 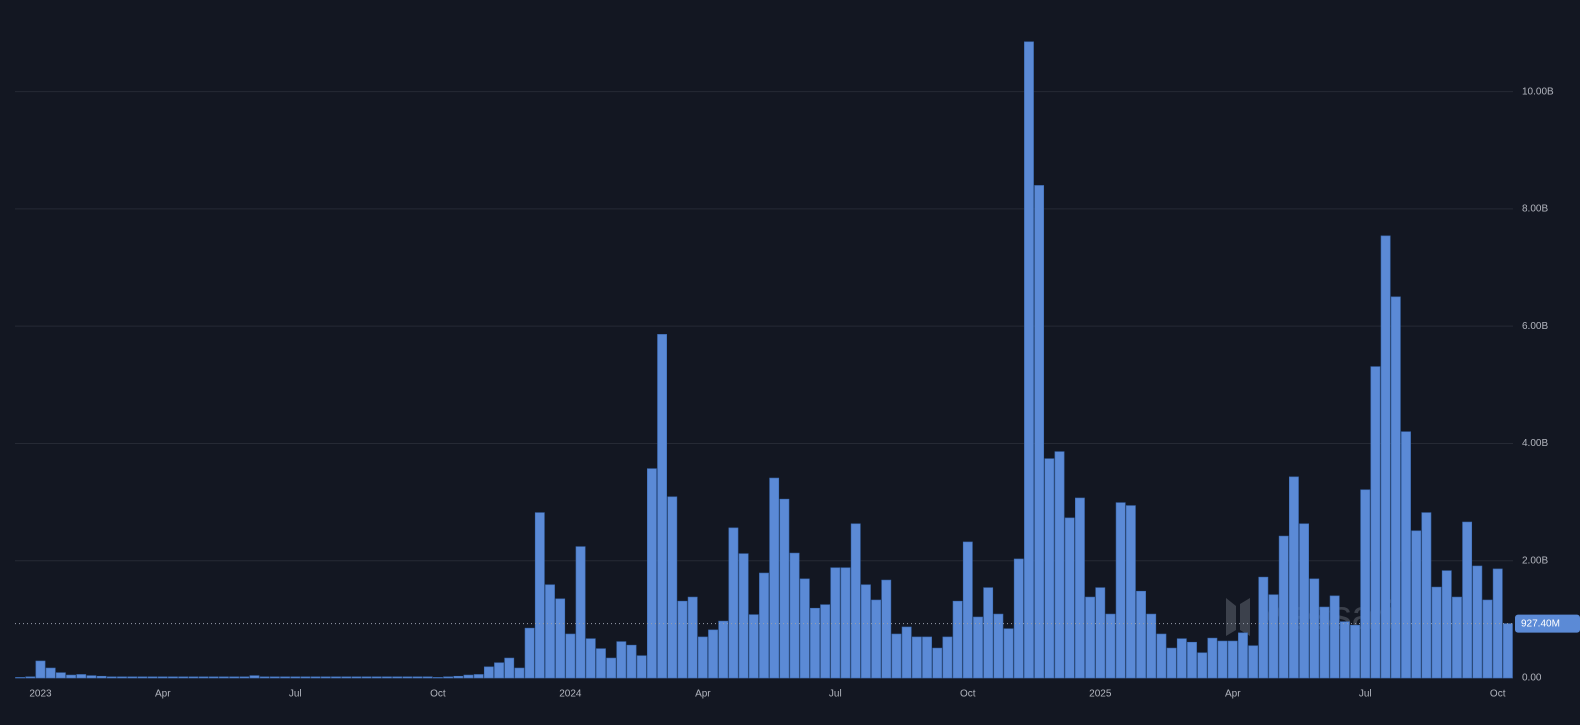 What do you see at coordinates (1532, 678) in the screenshot?
I see `y-tick-label: 0.00` at bounding box center [1532, 678].